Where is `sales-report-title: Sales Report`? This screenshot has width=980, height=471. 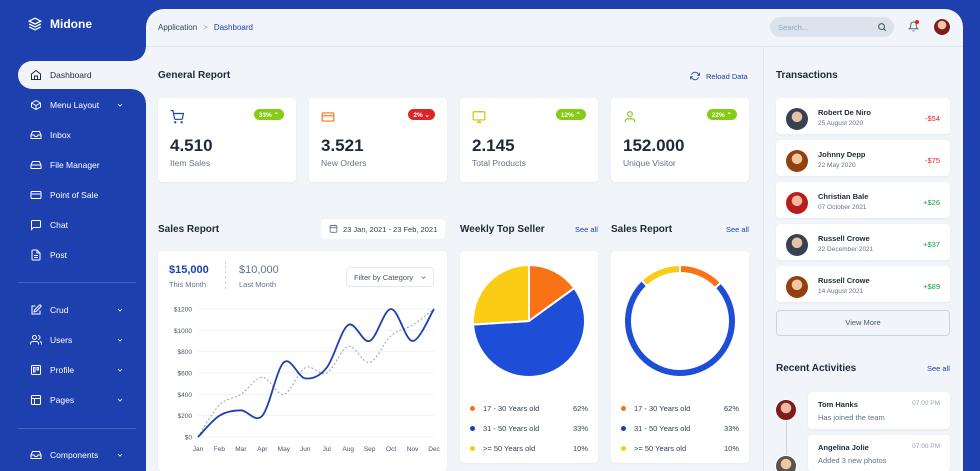
sales-report-title: Sales Report is located at coordinates (189, 229).